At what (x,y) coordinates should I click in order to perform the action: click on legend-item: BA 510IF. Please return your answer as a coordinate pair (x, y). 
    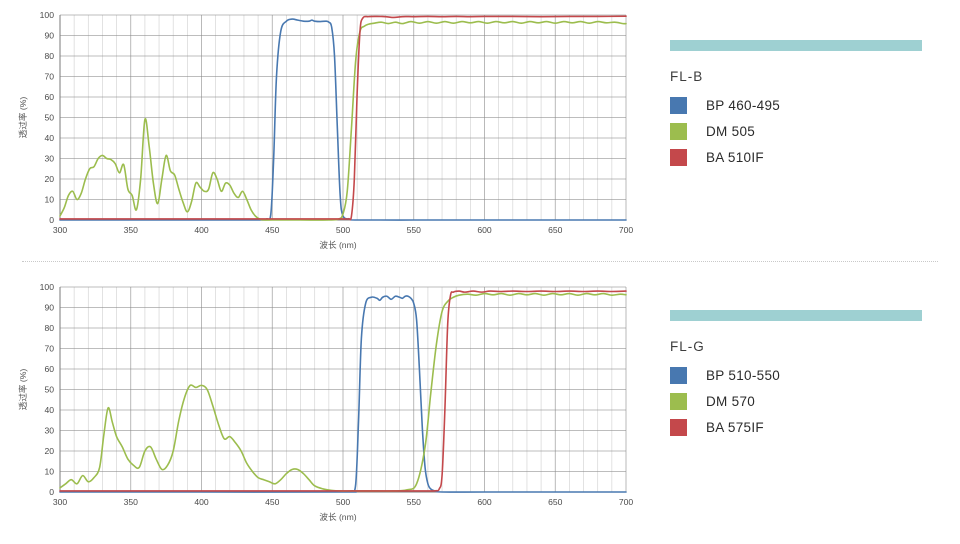
    Looking at the image, I should click on (815, 157).